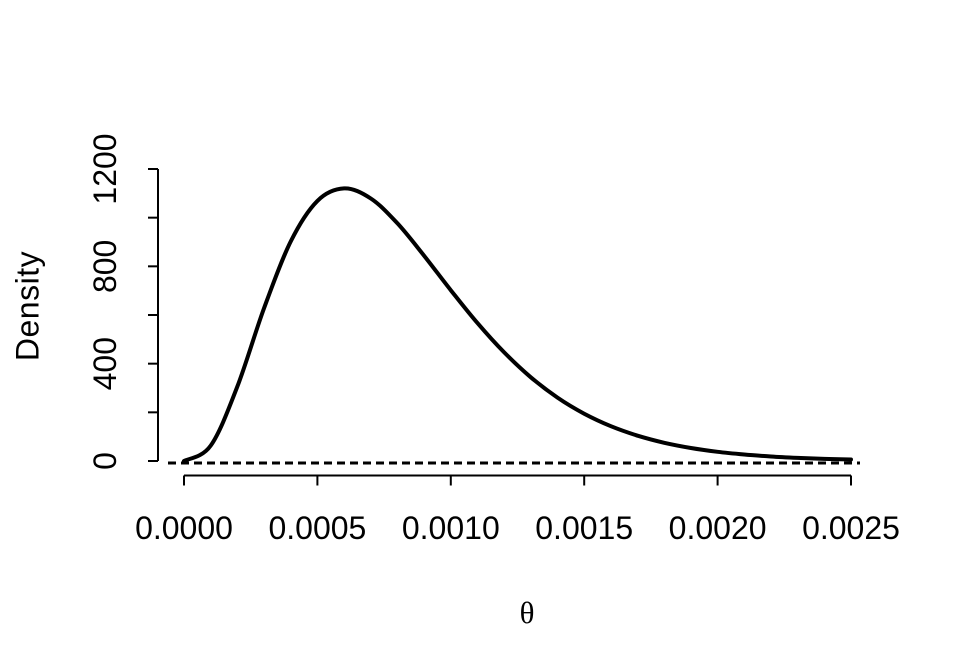  Describe the element at coordinates (584, 528) in the screenshot. I see `x-tick-label: 0.0015` at that location.